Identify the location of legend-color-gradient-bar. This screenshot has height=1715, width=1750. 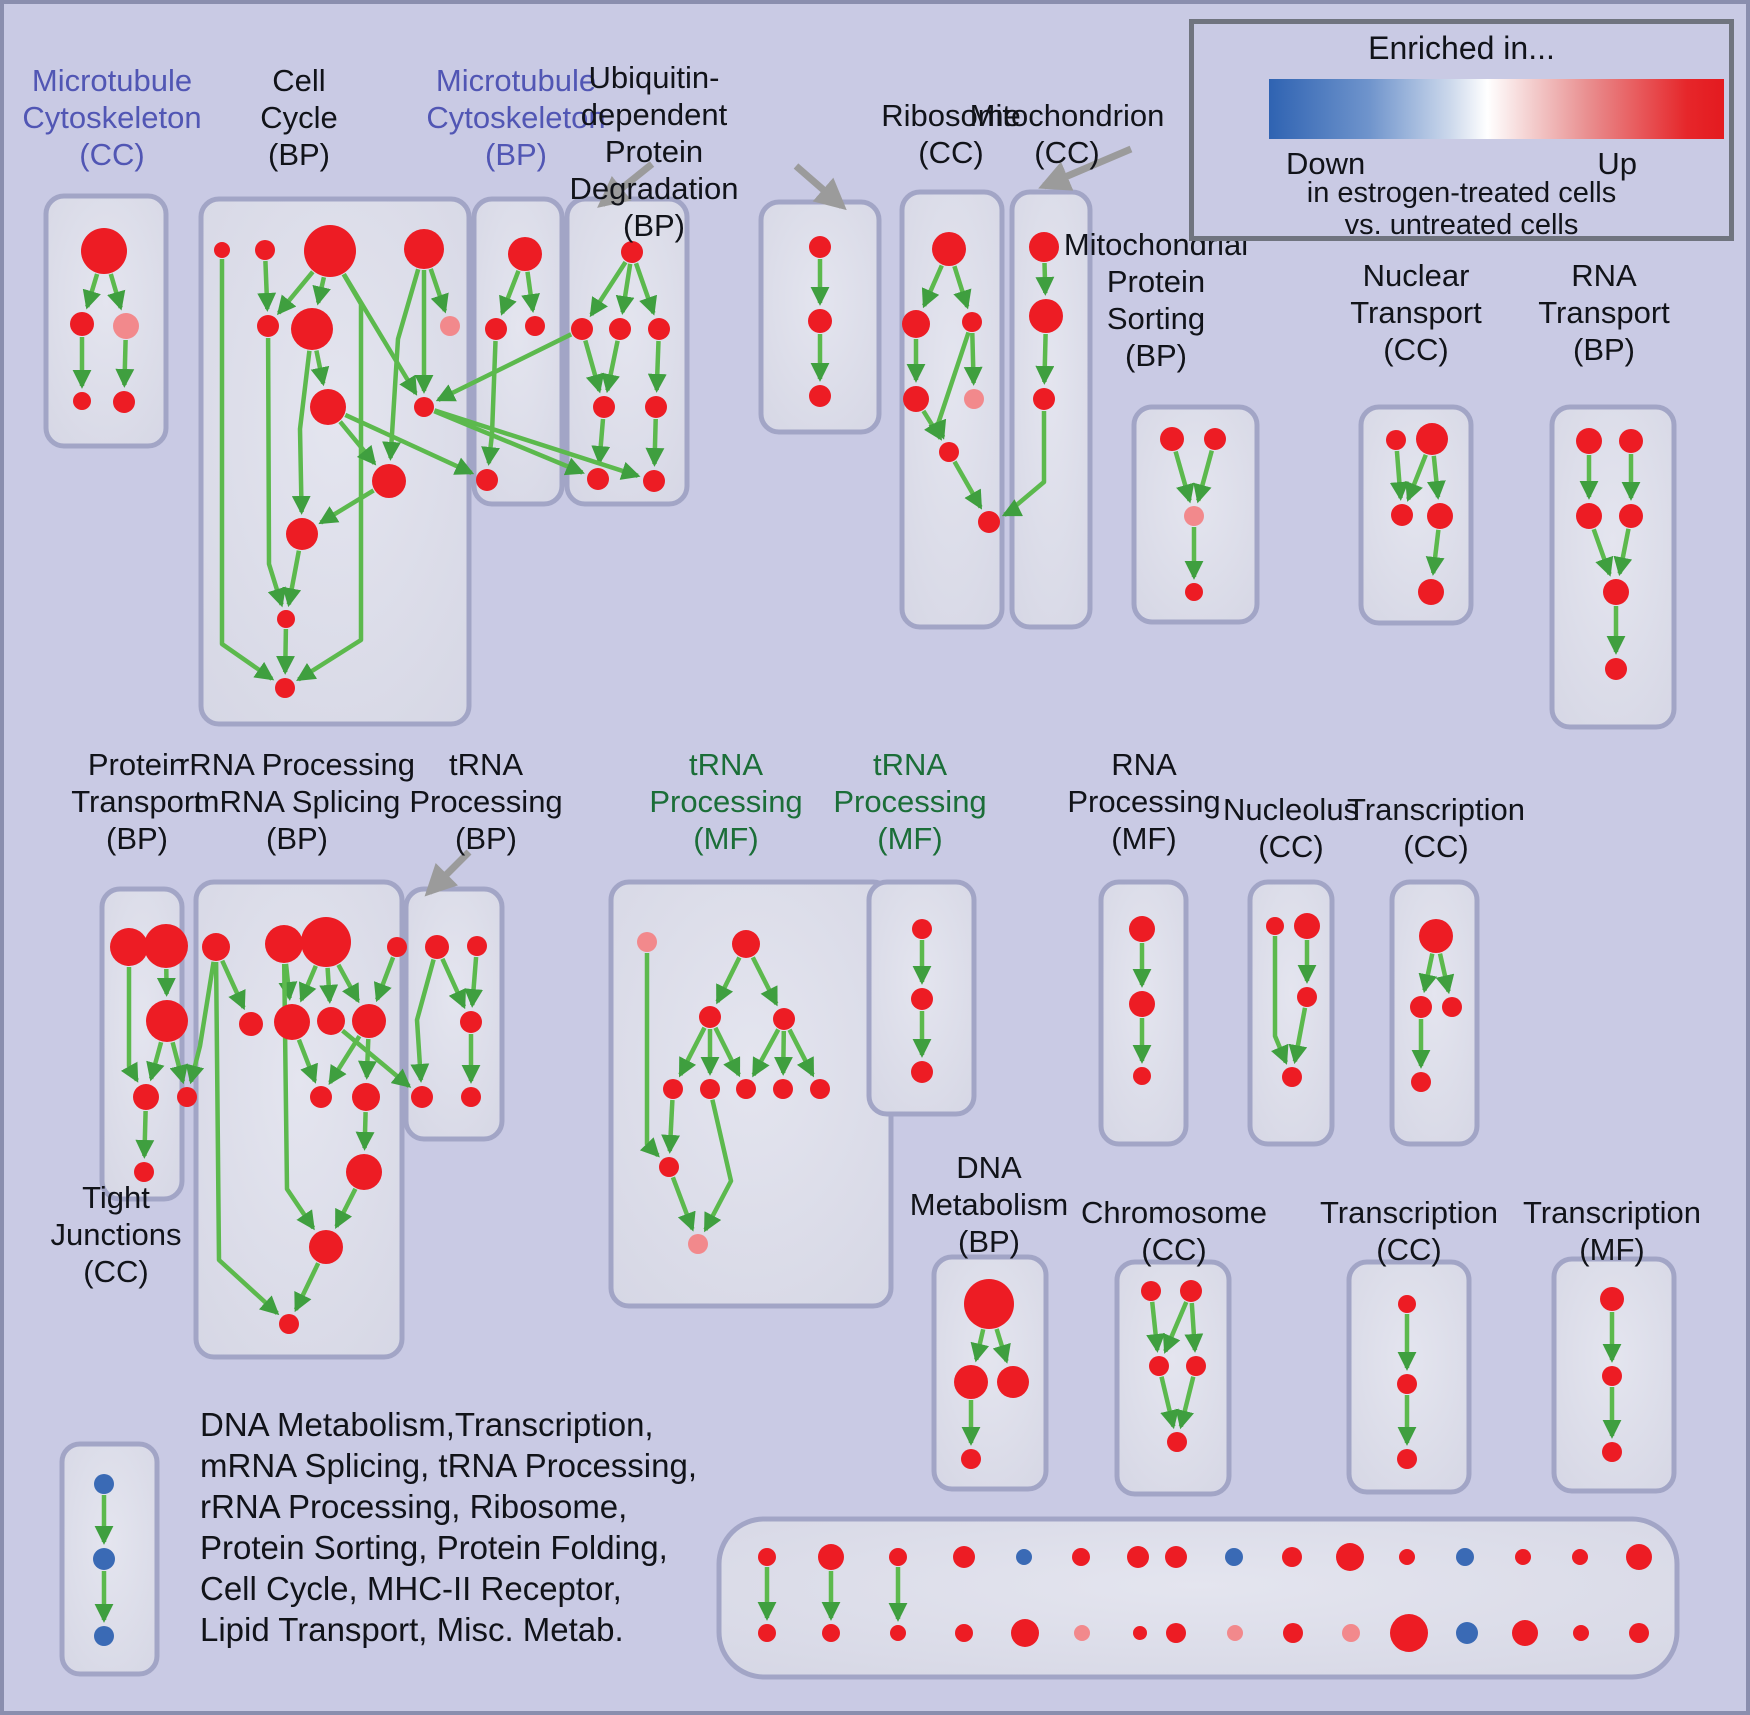
(1496, 109).